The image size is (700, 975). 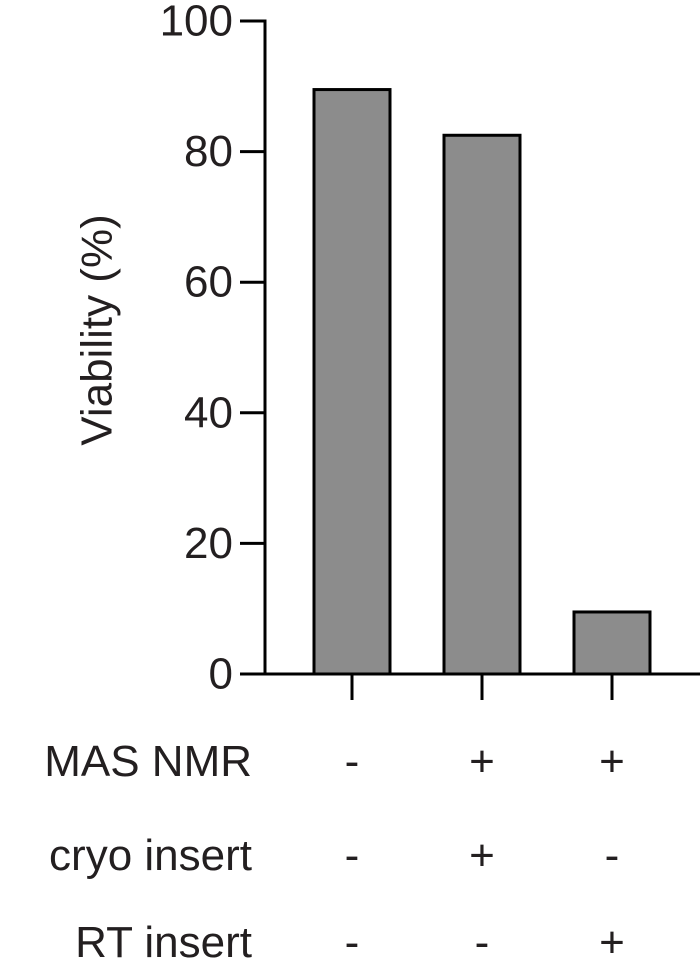 What do you see at coordinates (148, 761) in the screenshot?
I see `condition-label: MAS NMR` at bounding box center [148, 761].